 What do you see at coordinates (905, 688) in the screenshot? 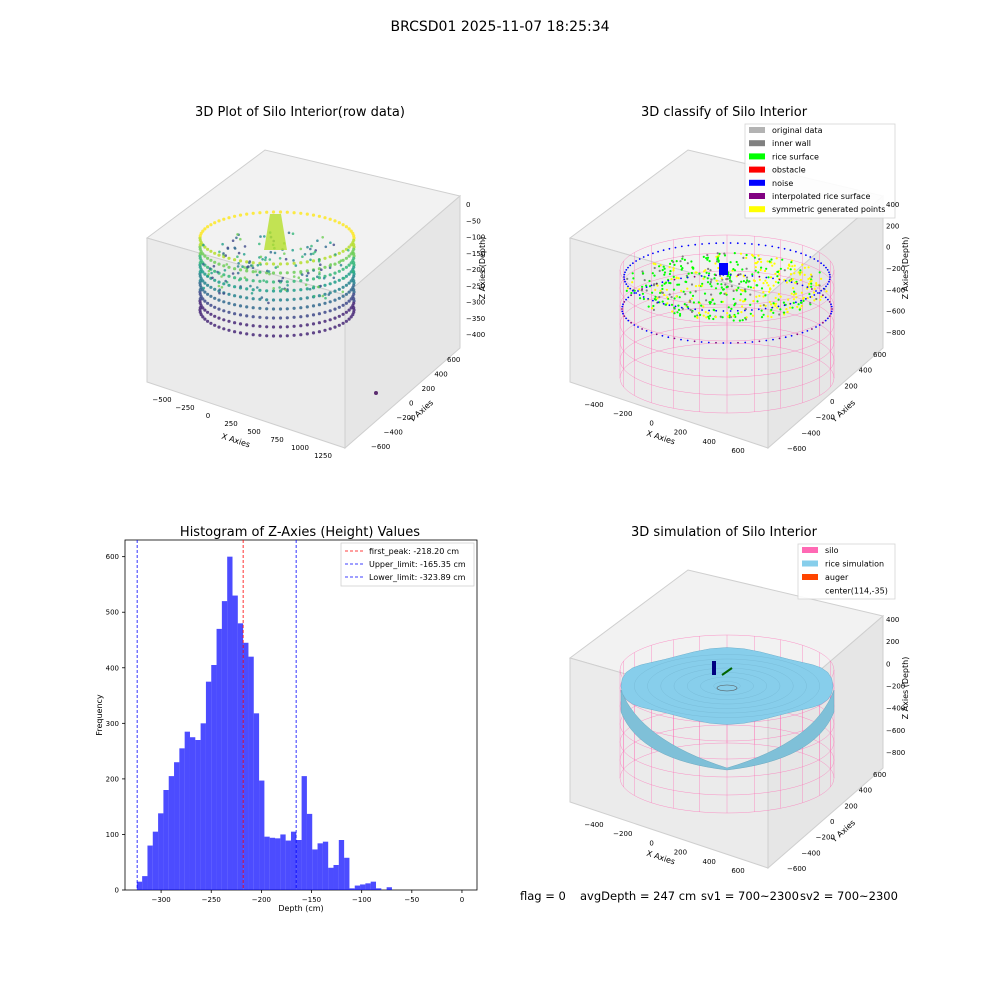
I see `simulation-zlabel: Z Axies (Depth)` at bounding box center [905, 688].